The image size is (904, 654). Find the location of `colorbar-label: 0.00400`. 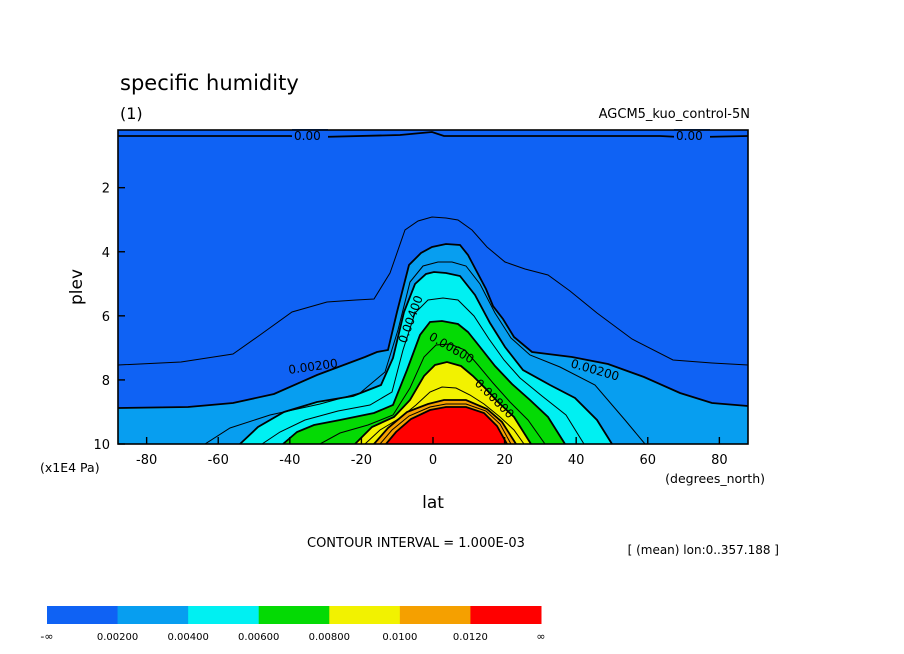

colorbar-label: 0.00400 is located at coordinates (187, 637).